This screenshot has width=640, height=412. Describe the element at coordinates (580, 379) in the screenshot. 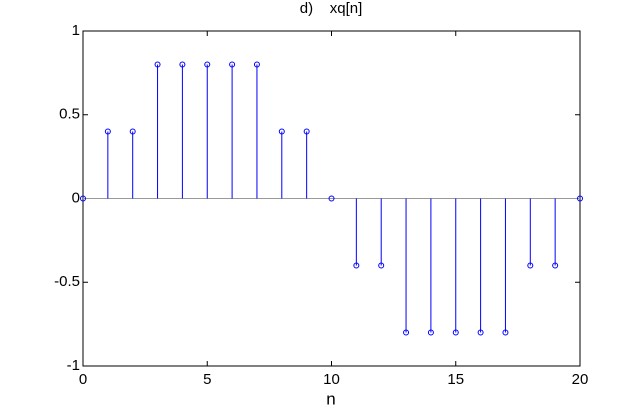

I see `x-tick-label: 20` at that location.